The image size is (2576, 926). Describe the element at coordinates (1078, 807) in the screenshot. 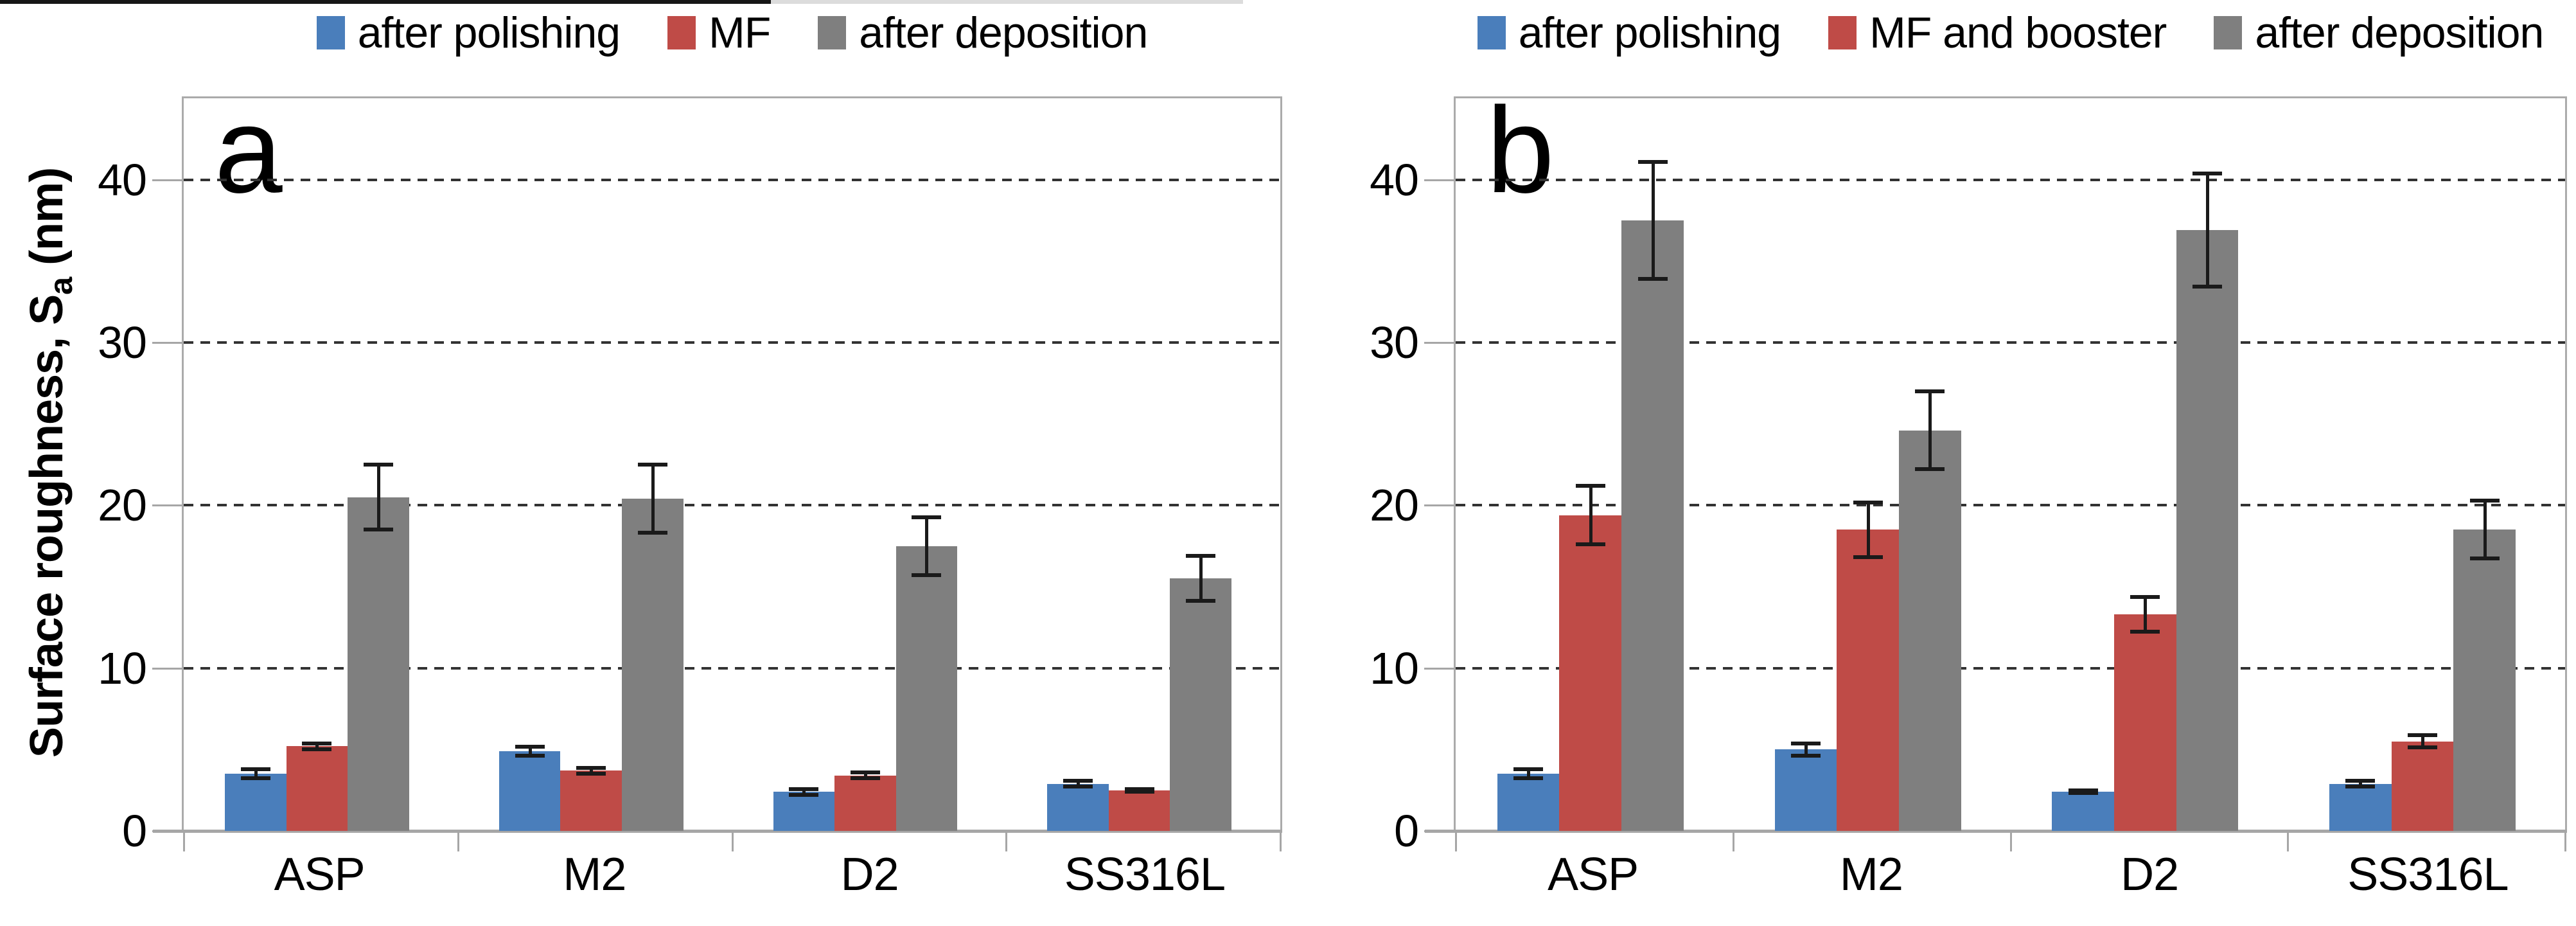

I see `bar-blue-SS316L` at that location.